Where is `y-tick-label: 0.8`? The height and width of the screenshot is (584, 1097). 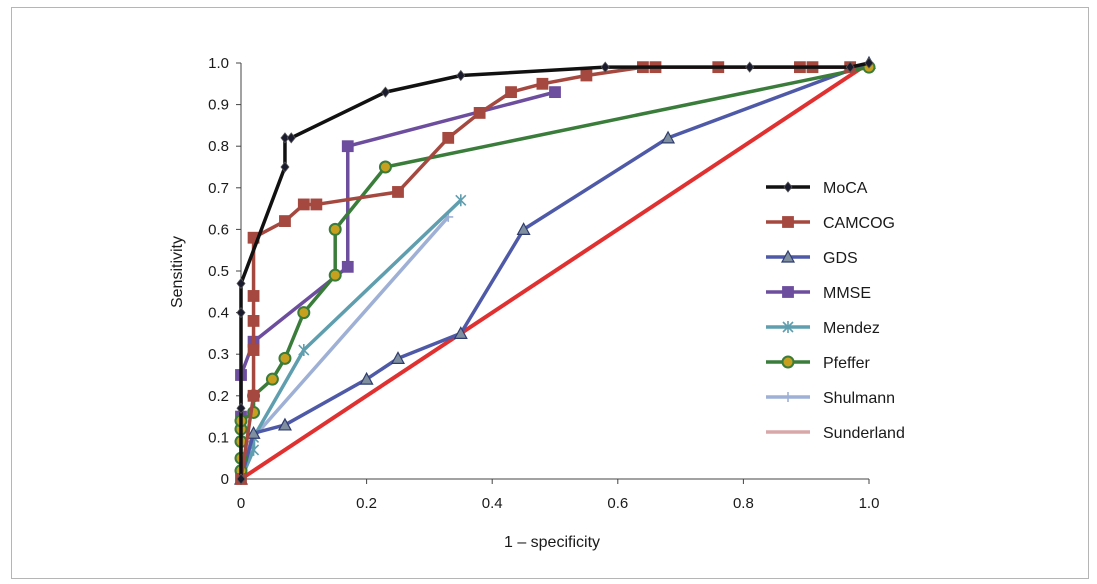
y-tick-label: 0.8 is located at coordinates (218, 146).